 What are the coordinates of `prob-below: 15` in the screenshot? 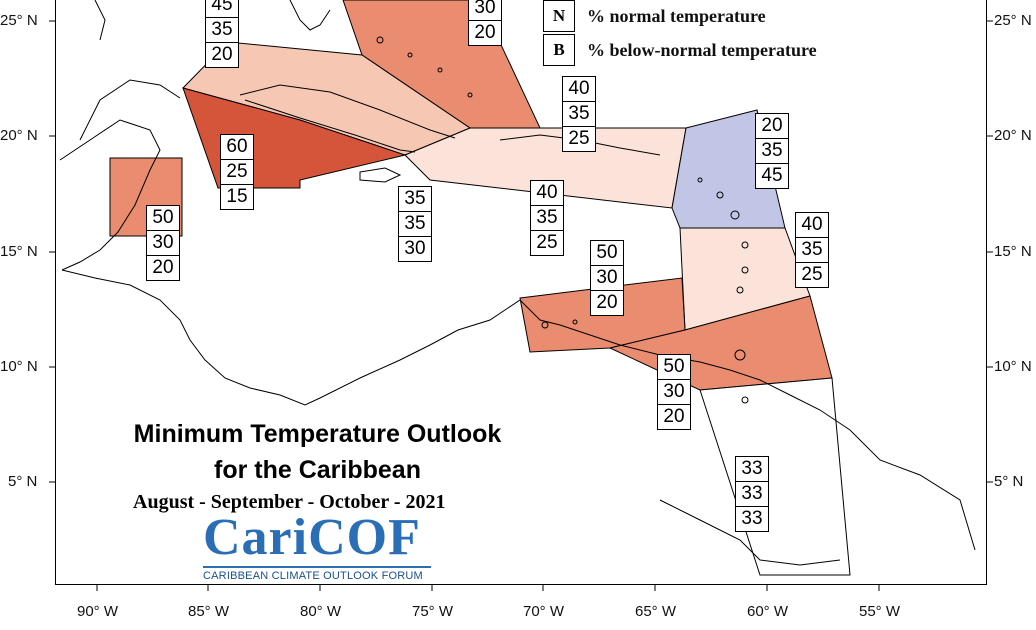 It's located at (237, 196).